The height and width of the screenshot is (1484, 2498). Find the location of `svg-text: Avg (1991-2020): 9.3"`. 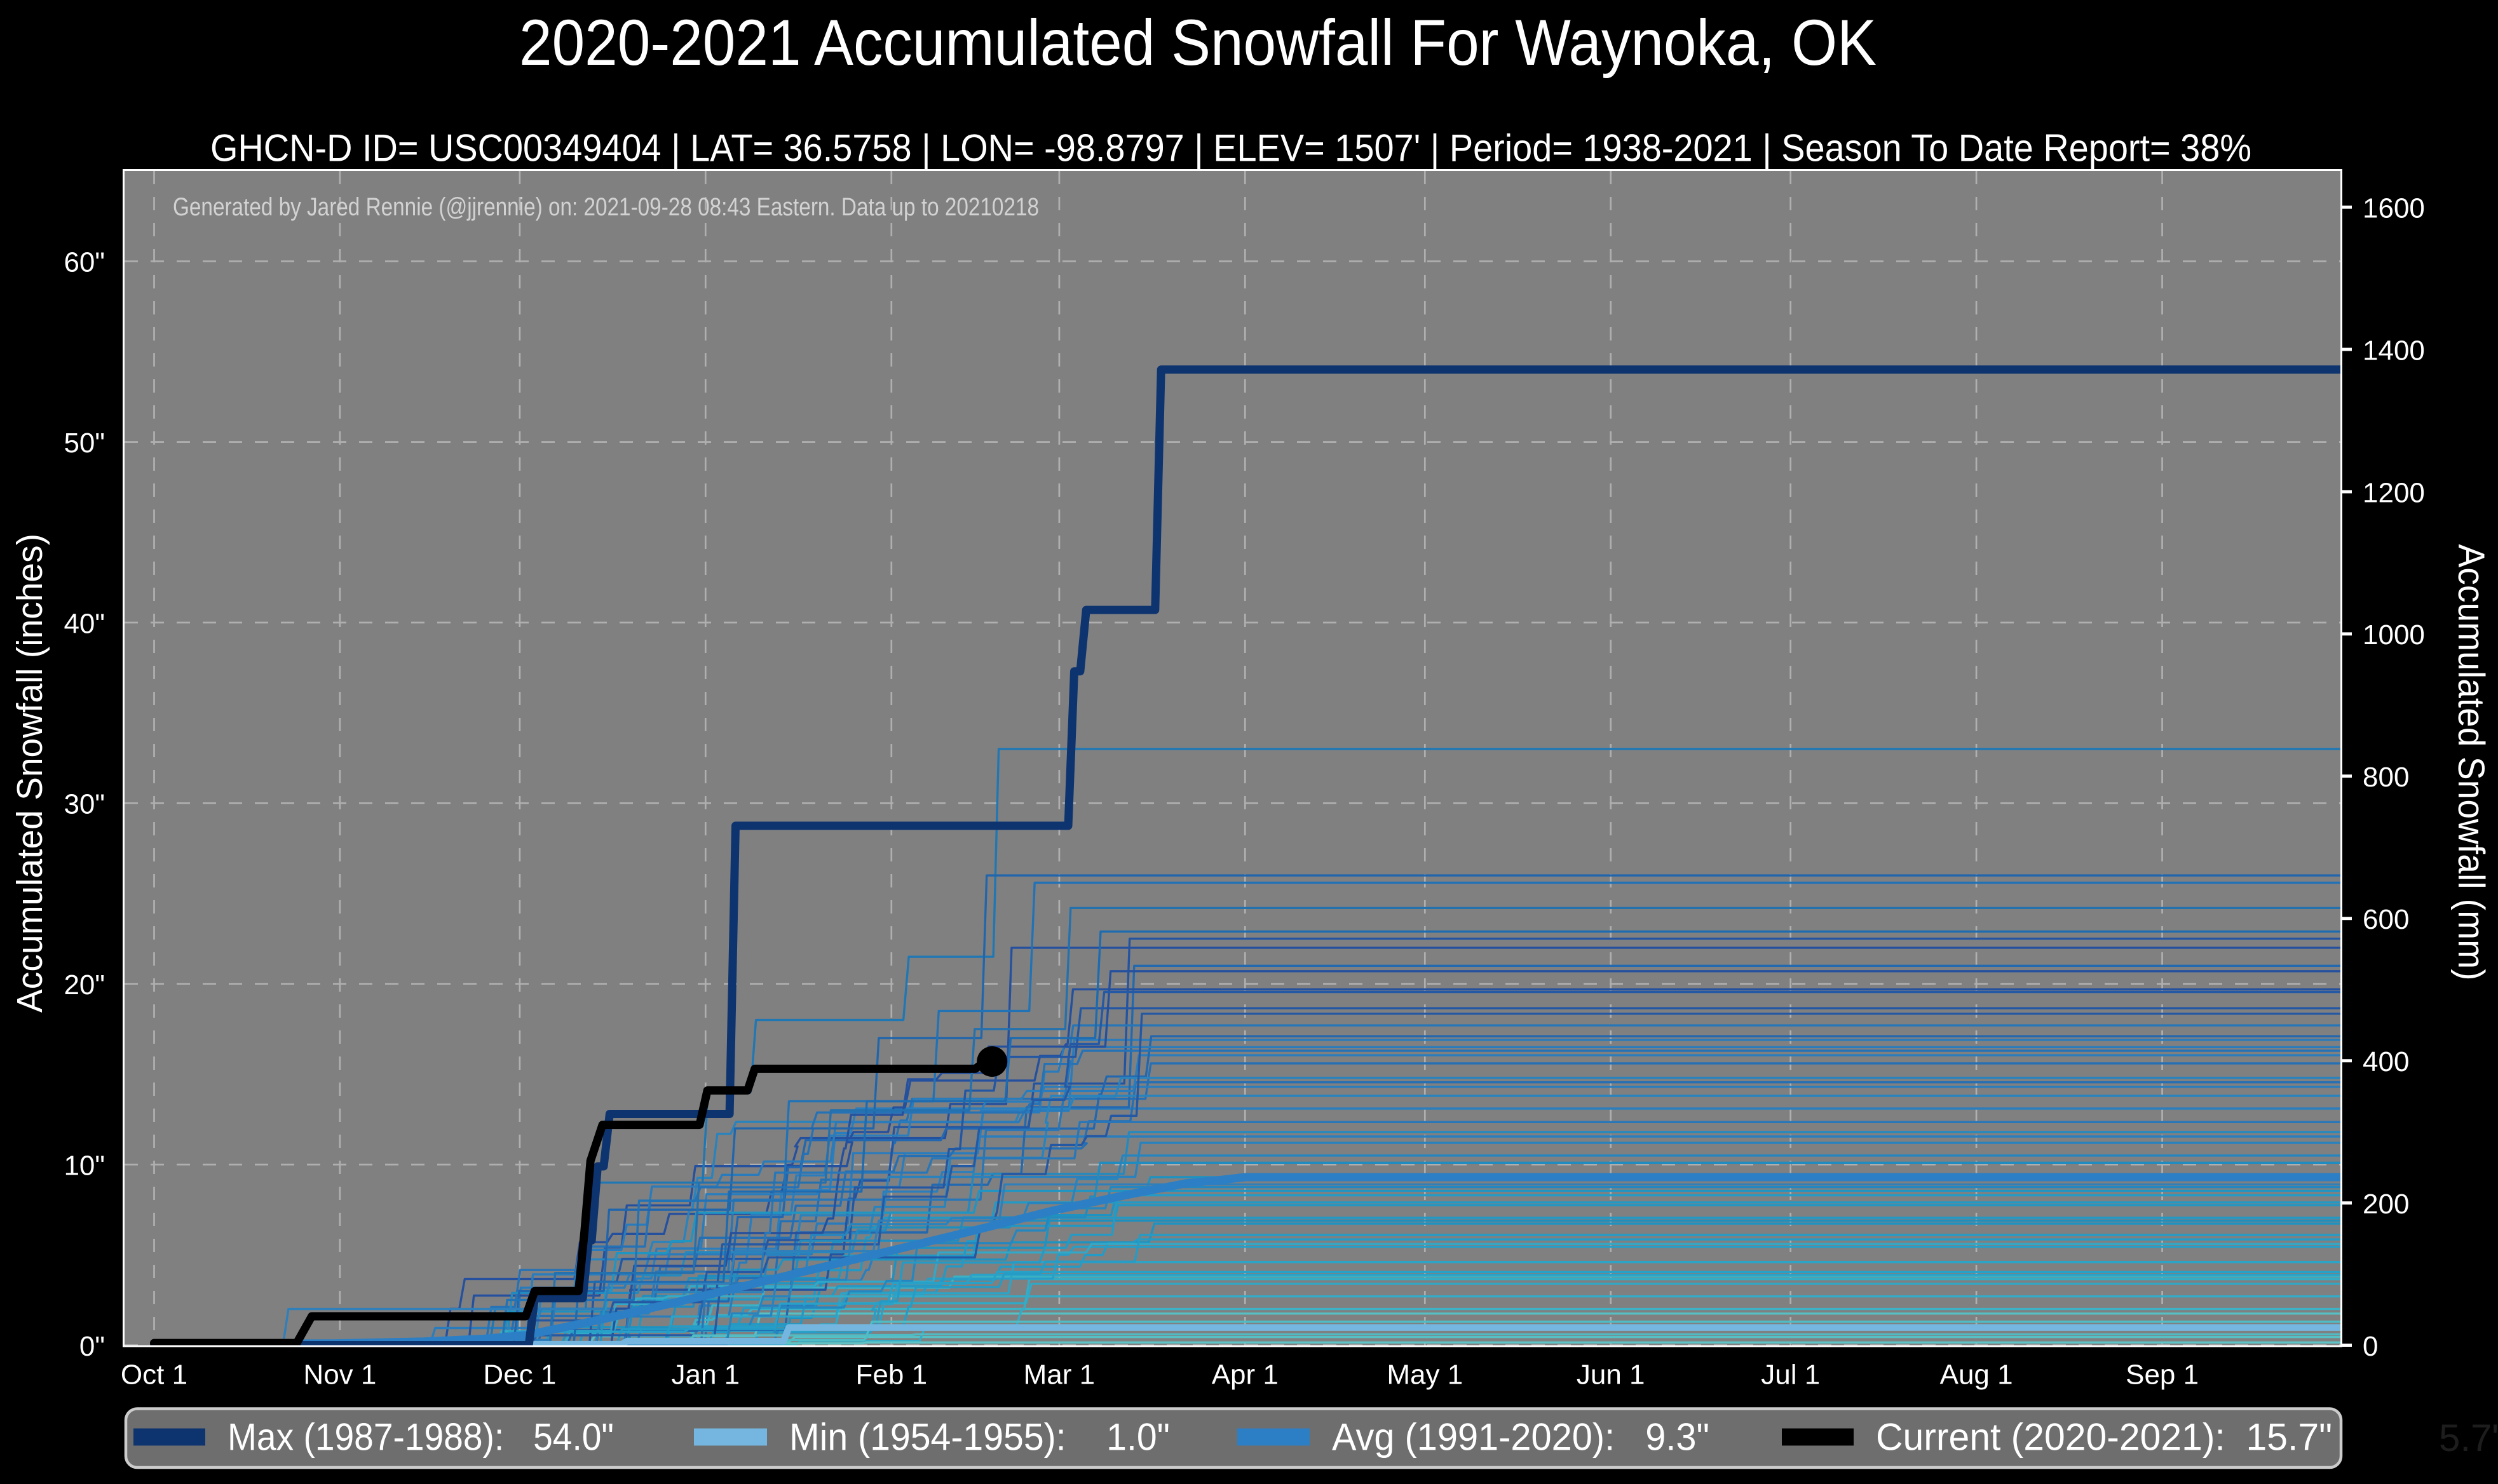

svg-text: Avg (1991-2020): 9.3" is located at coordinates (1520, 1437).